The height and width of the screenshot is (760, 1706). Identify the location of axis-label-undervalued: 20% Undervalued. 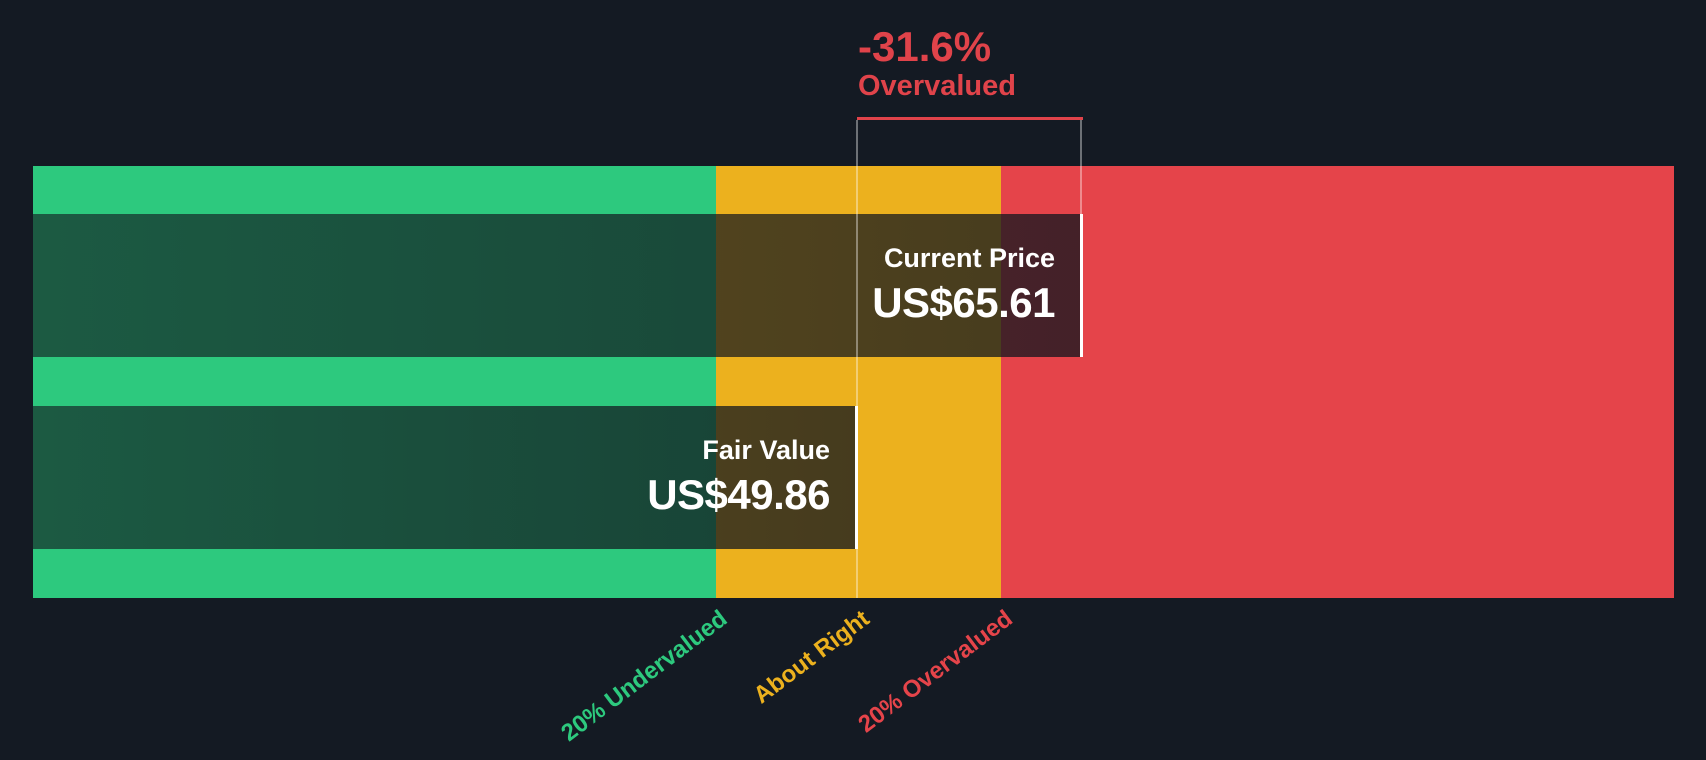
(644, 676).